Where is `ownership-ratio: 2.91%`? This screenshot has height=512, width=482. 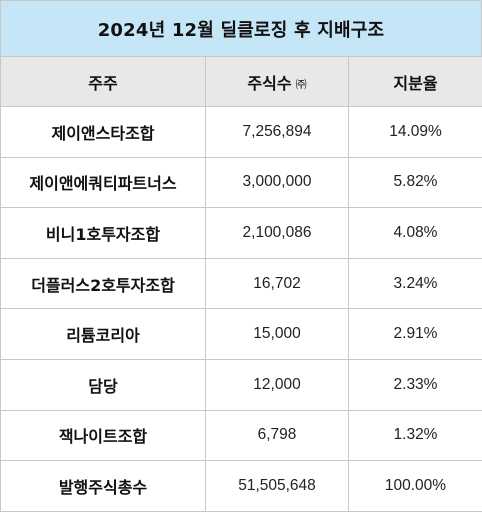
ownership-ratio: 2.91% is located at coordinates (415, 334).